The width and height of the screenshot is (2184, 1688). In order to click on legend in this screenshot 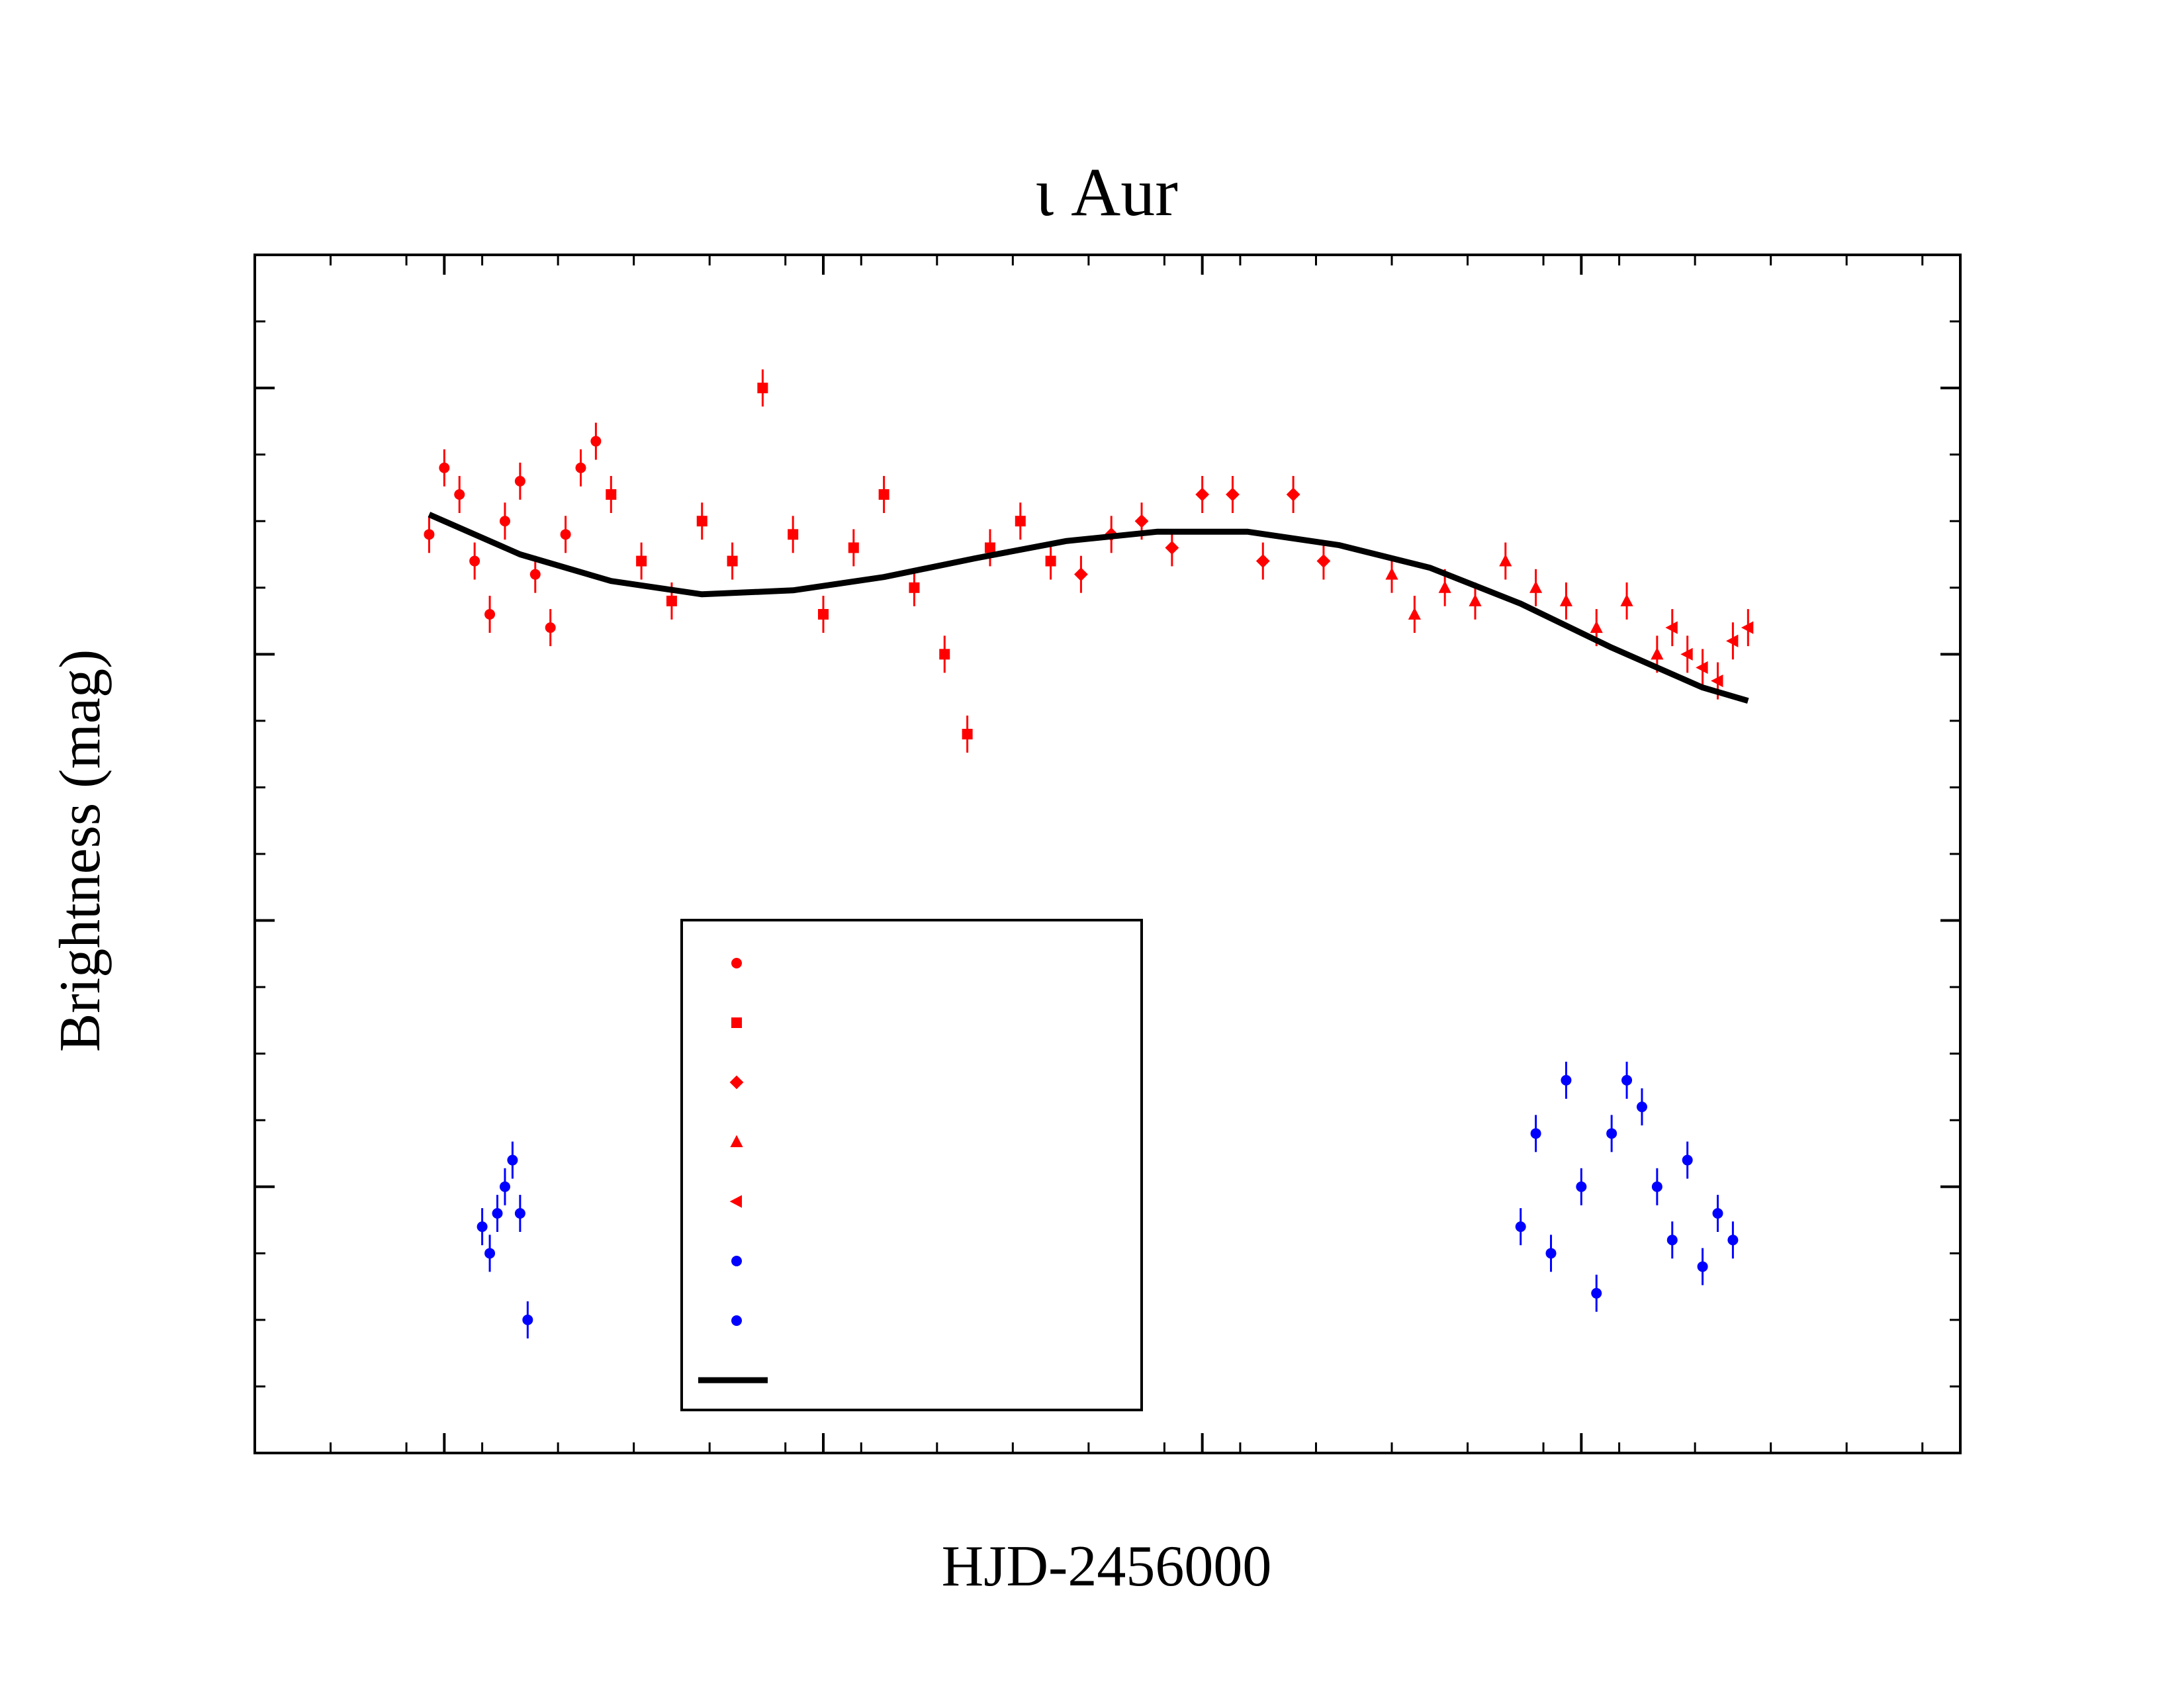, I will do `click(911, 1165)`.